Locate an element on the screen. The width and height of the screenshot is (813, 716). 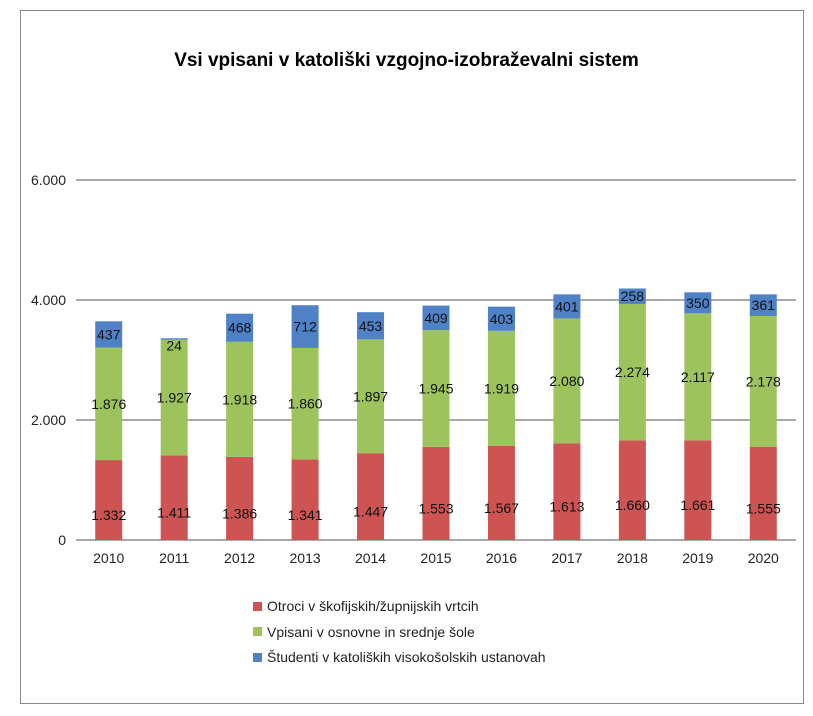
x-tick-label: 2015 is located at coordinates (435, 558).